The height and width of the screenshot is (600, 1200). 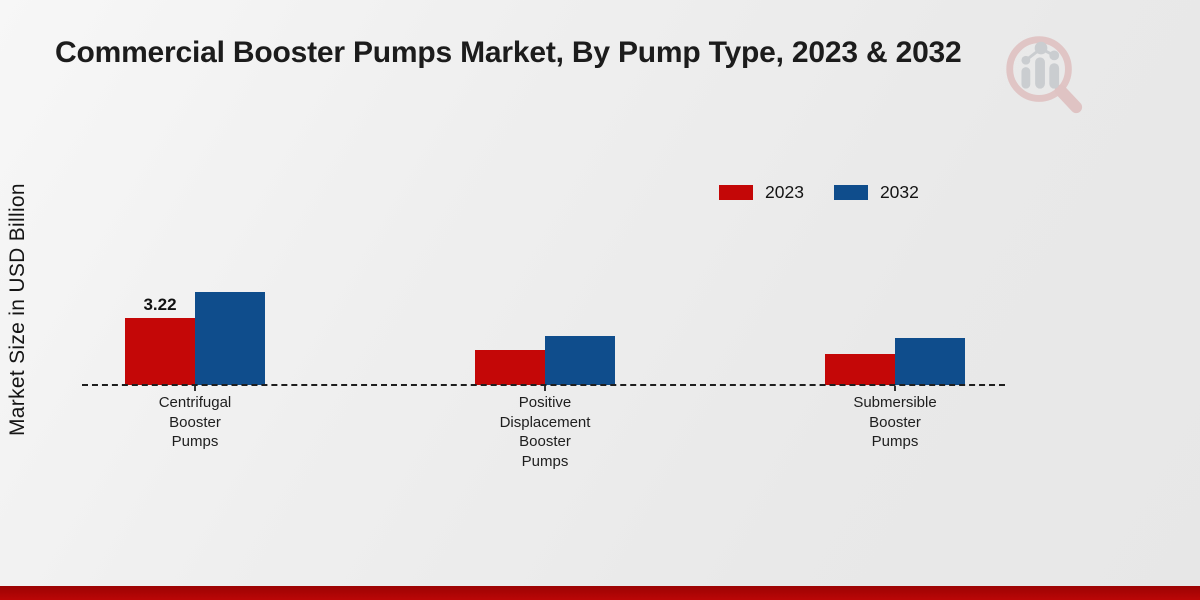 I want to click on legend-swatch-2023, so click(x=736, y=192).